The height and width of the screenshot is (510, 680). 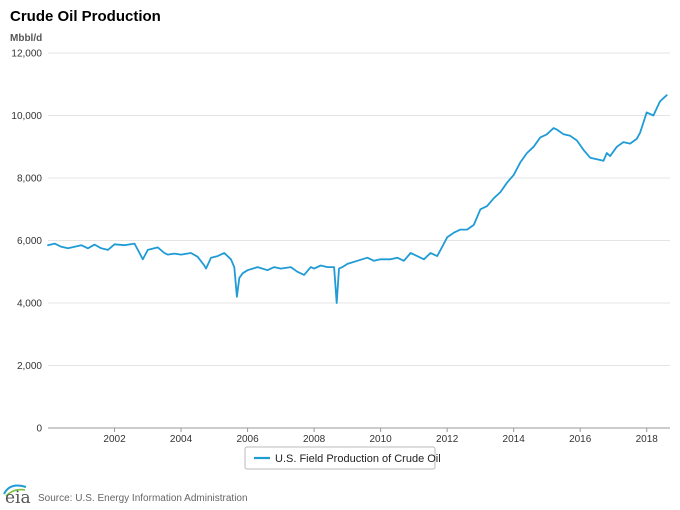 I want to click on eia-logo-text: eia, so click(x=18, y=498).